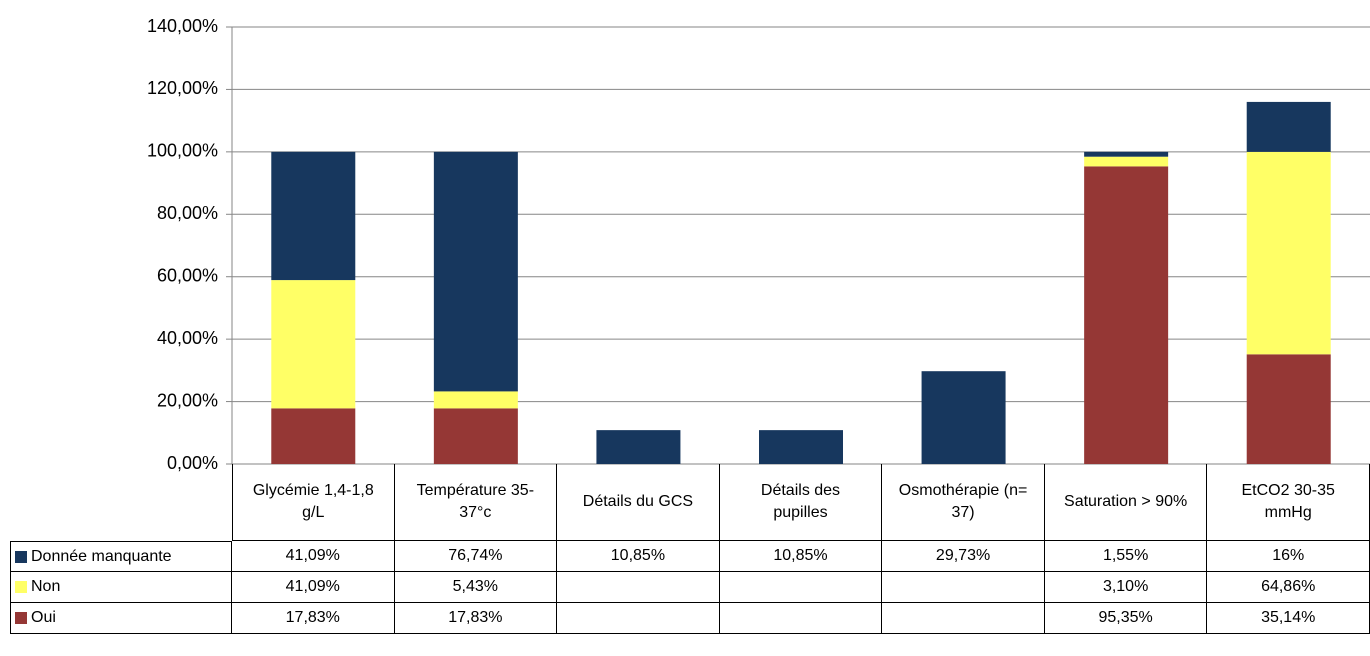 Image resolution: width=1370 pixels, height=656 pixels. Describe the element at coordinates (187, 338) in the screenshot. I see `y-tick-label: 40,00%` at that location.